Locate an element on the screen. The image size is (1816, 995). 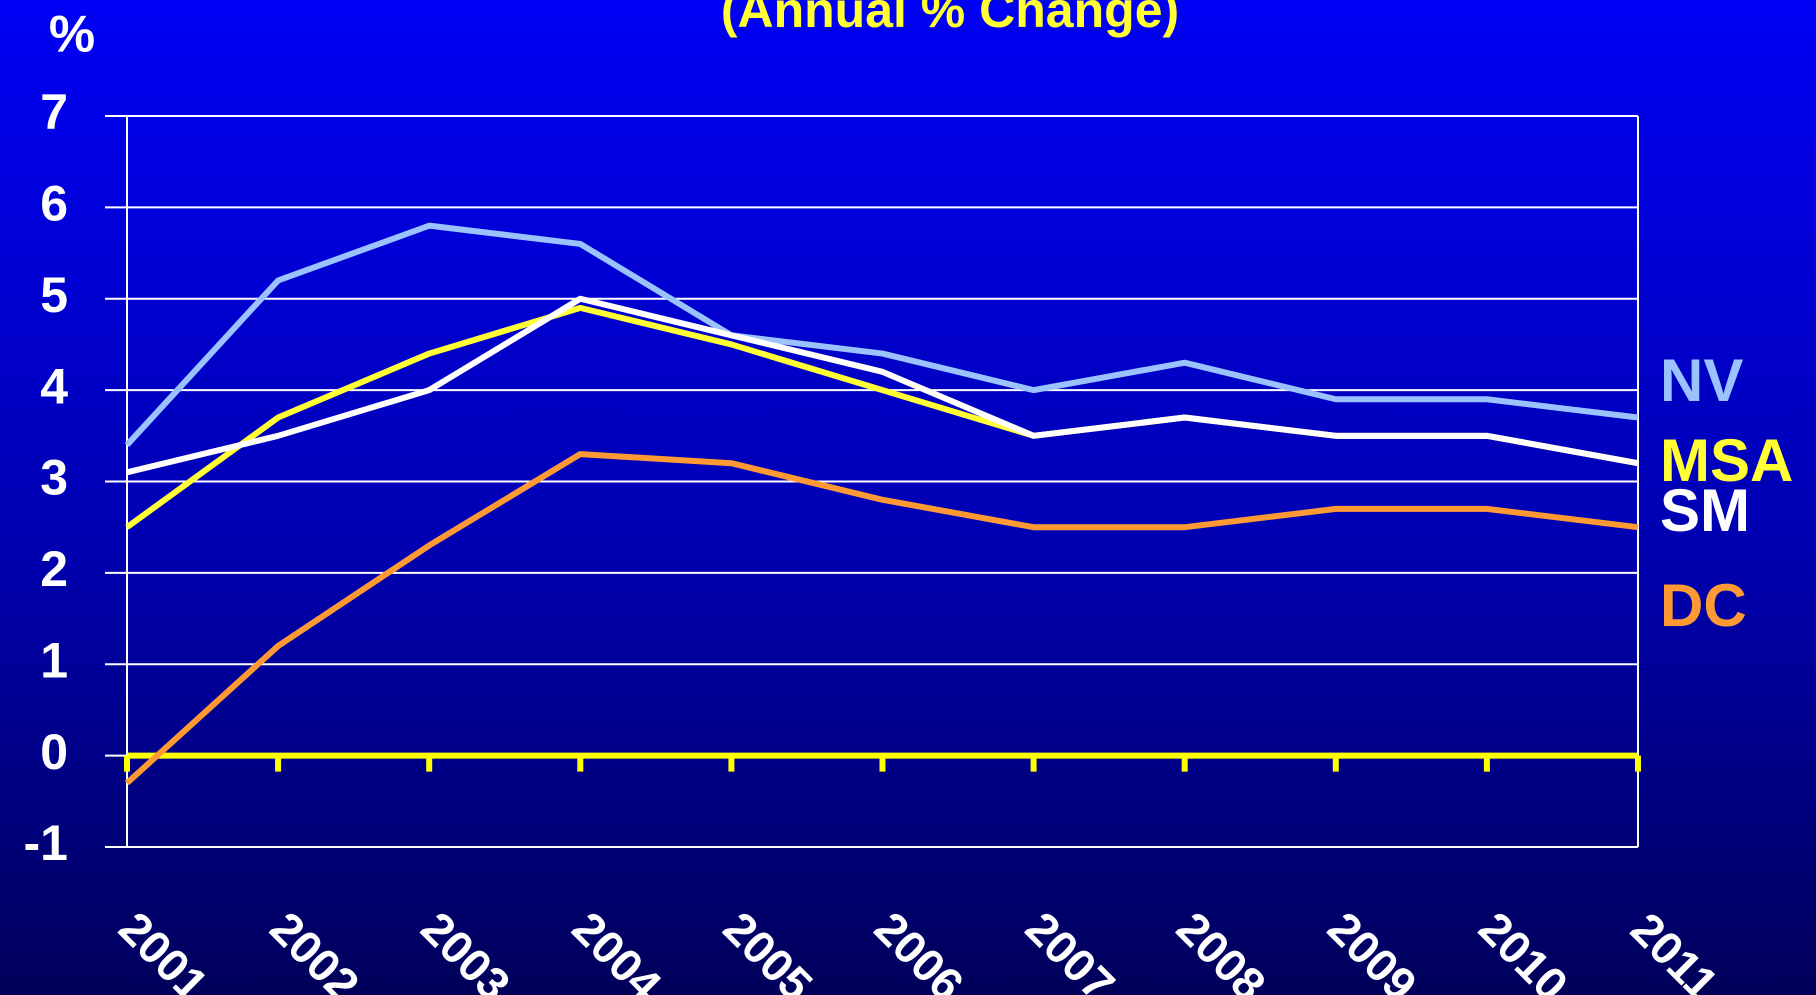
x-tick-label: 2010 is located at coordinates (1523, 948).